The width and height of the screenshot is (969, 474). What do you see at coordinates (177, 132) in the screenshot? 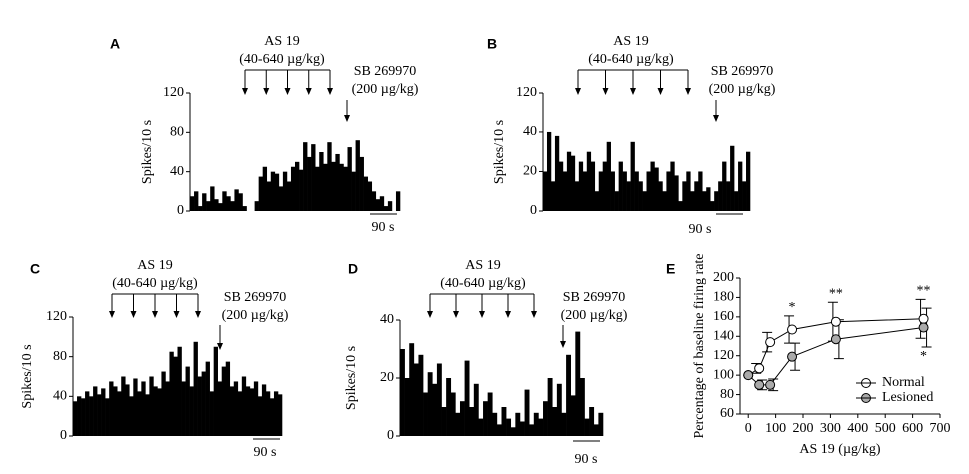
I see `y-tick-label: 80` at bounding box center [177, 132].